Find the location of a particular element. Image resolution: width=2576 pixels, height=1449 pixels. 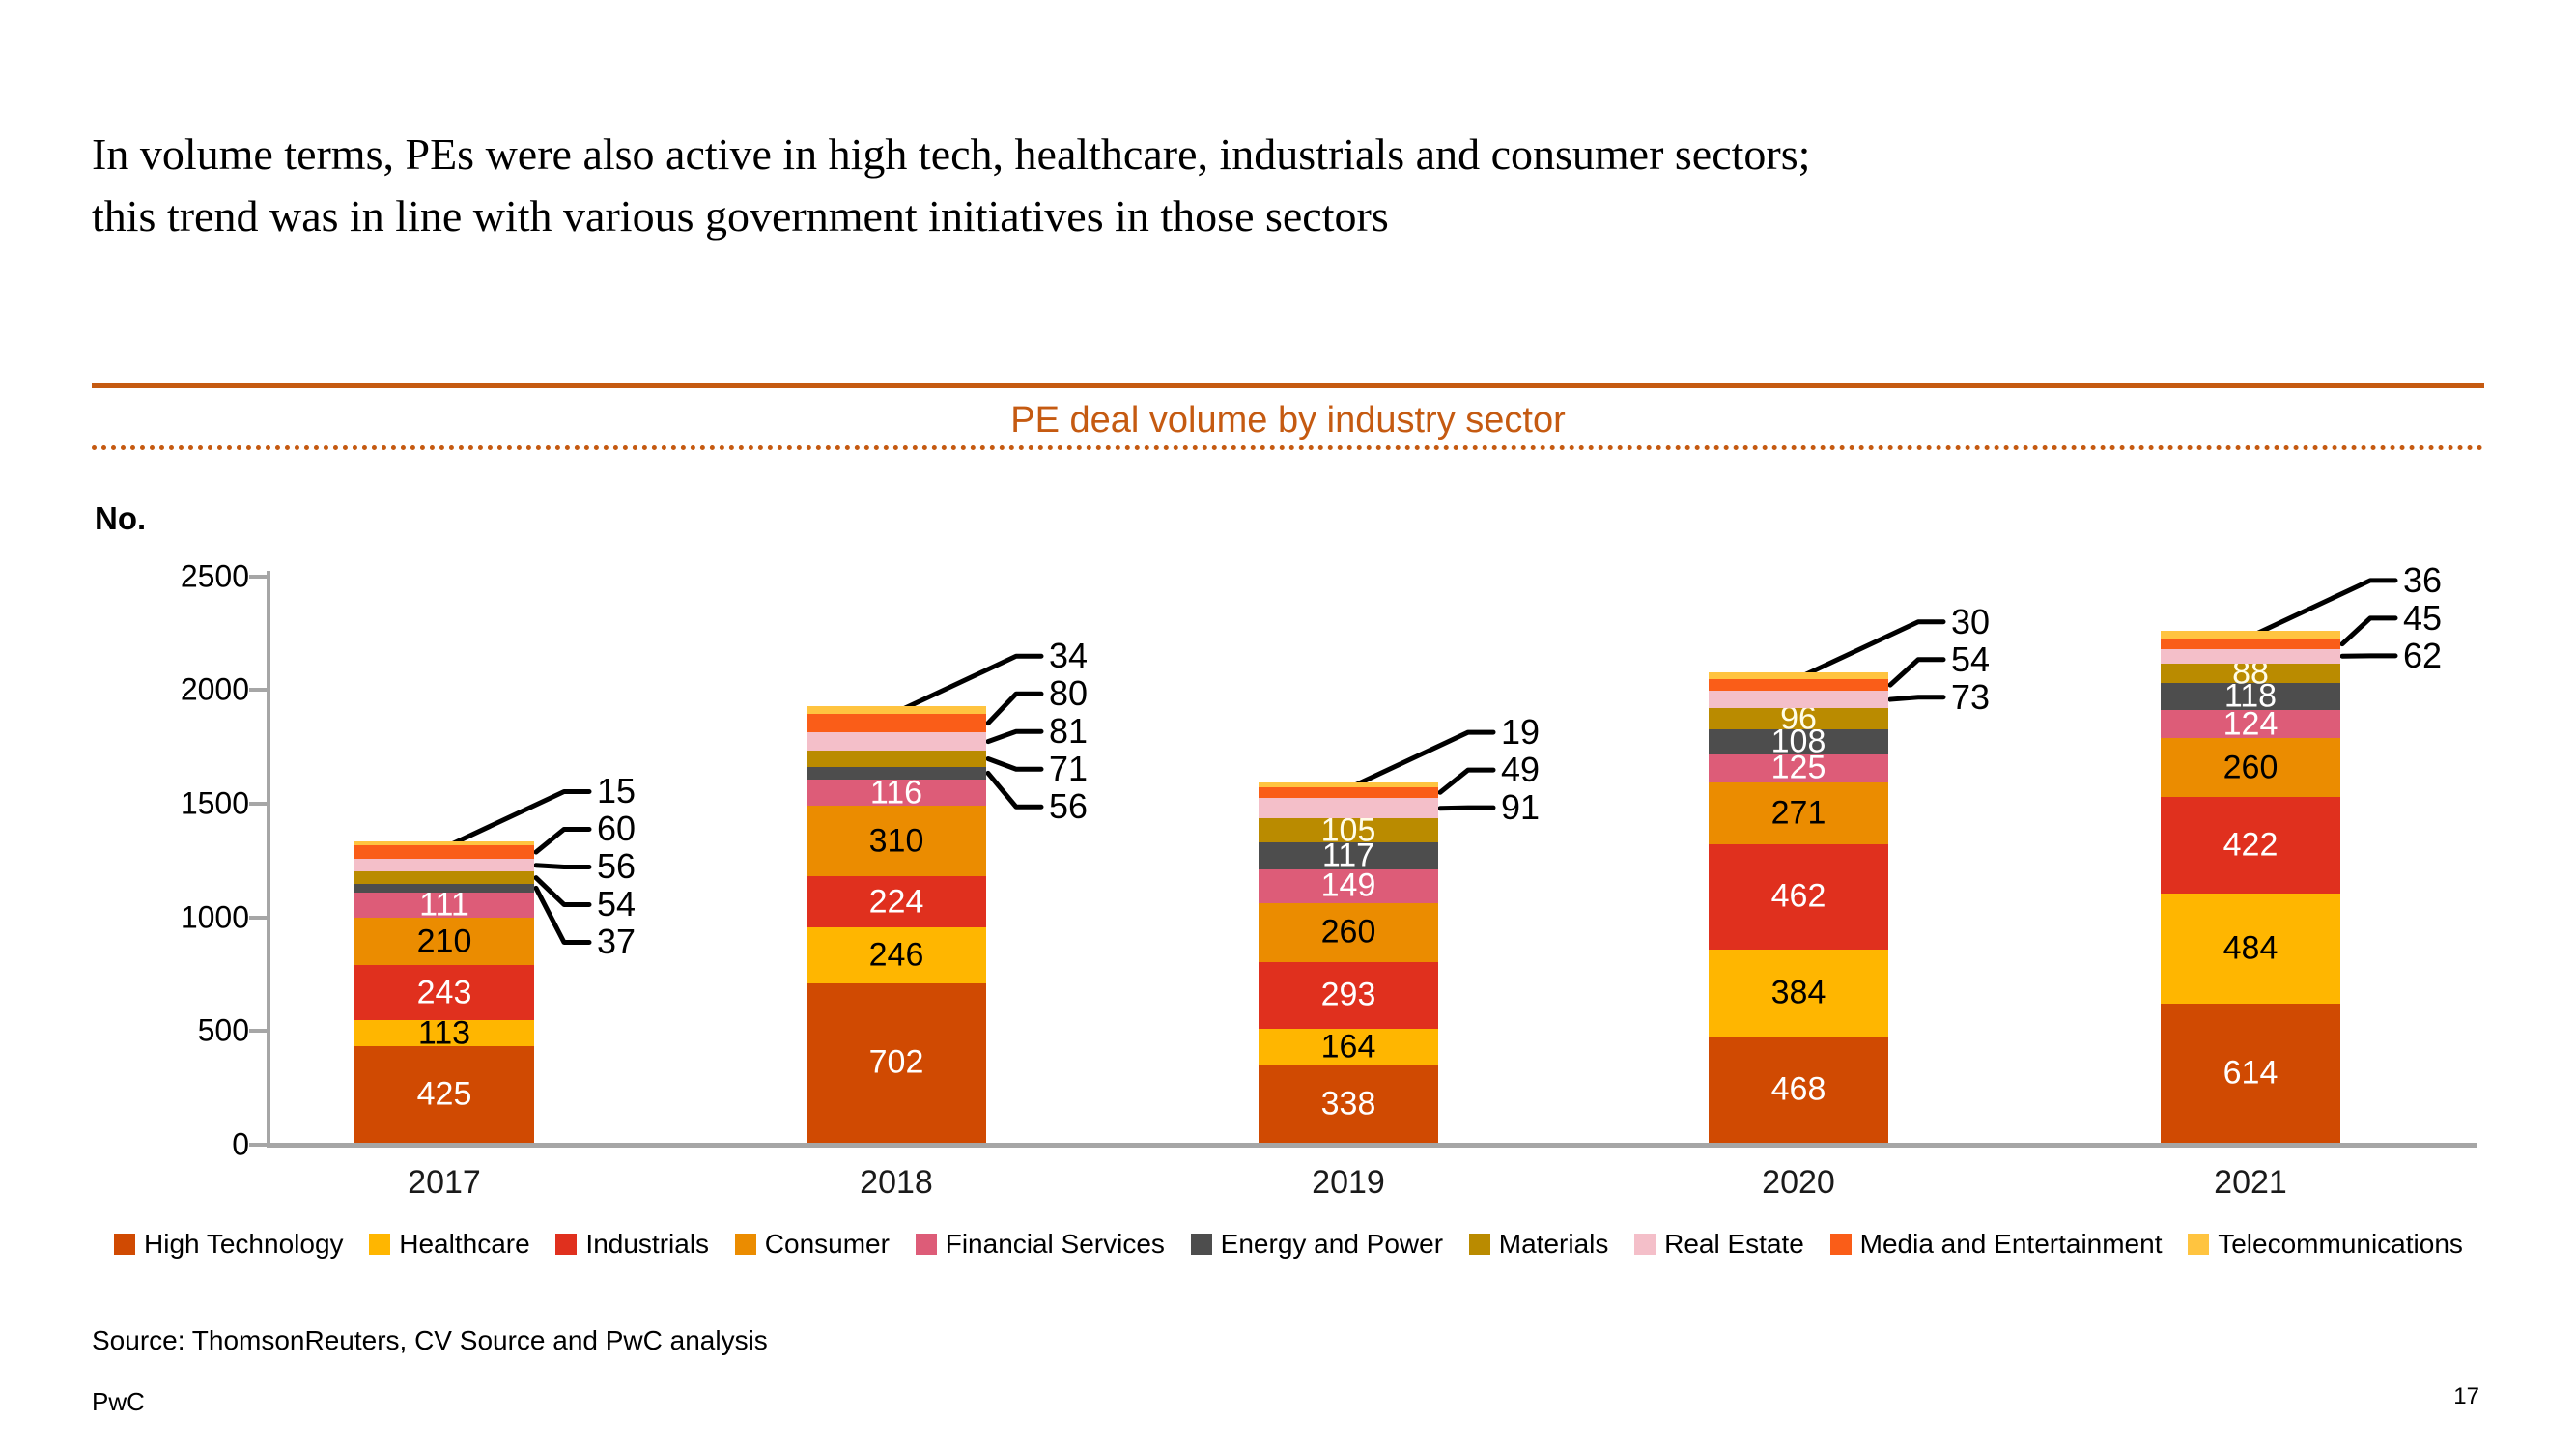

y-axis-tick-label: 2000 is located at coordinates (214, 689).